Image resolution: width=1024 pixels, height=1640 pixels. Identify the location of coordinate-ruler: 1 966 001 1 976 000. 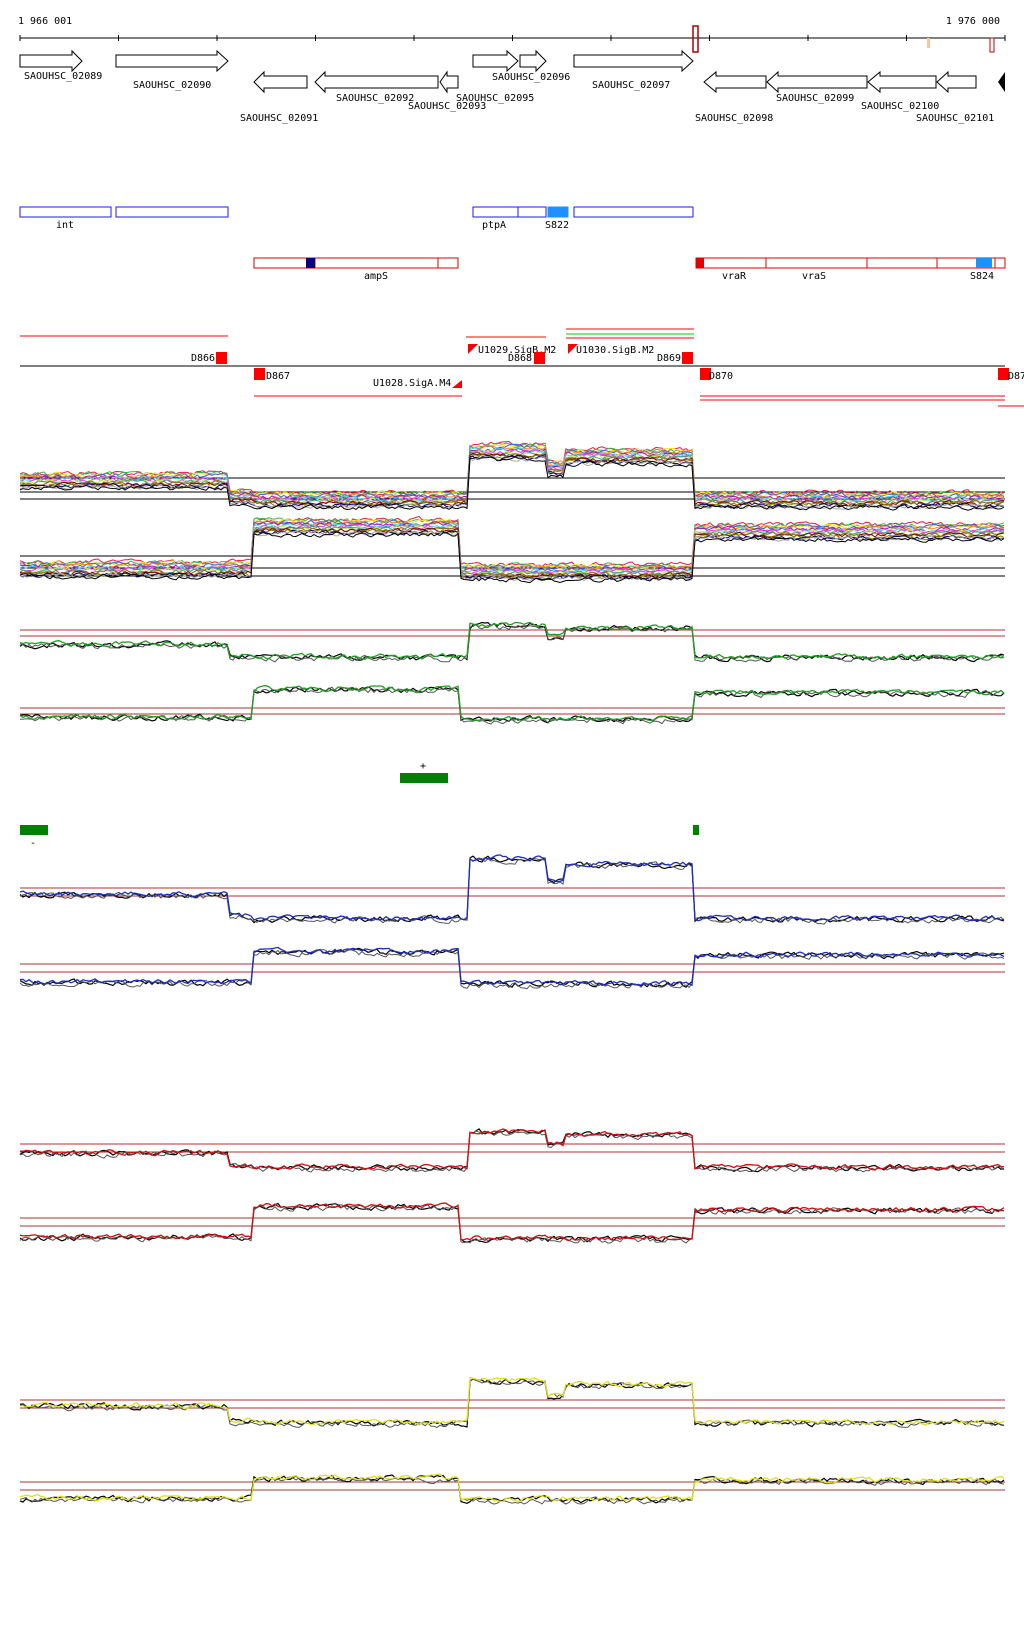
(512, 34).